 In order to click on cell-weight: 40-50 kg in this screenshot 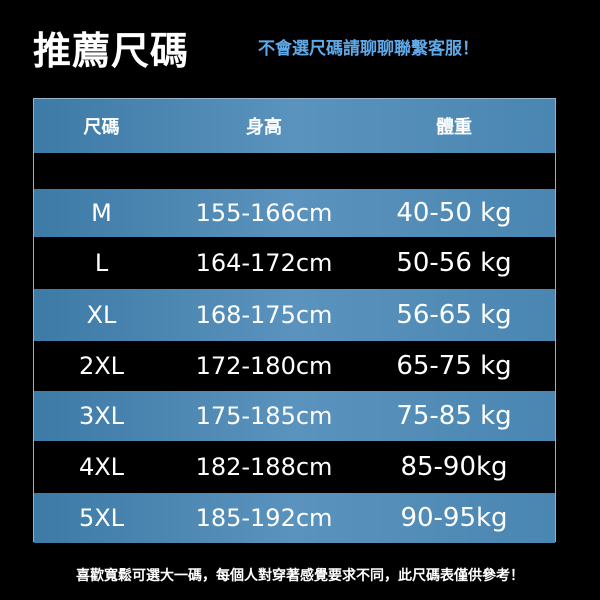, I will do `click(454, 213)`.